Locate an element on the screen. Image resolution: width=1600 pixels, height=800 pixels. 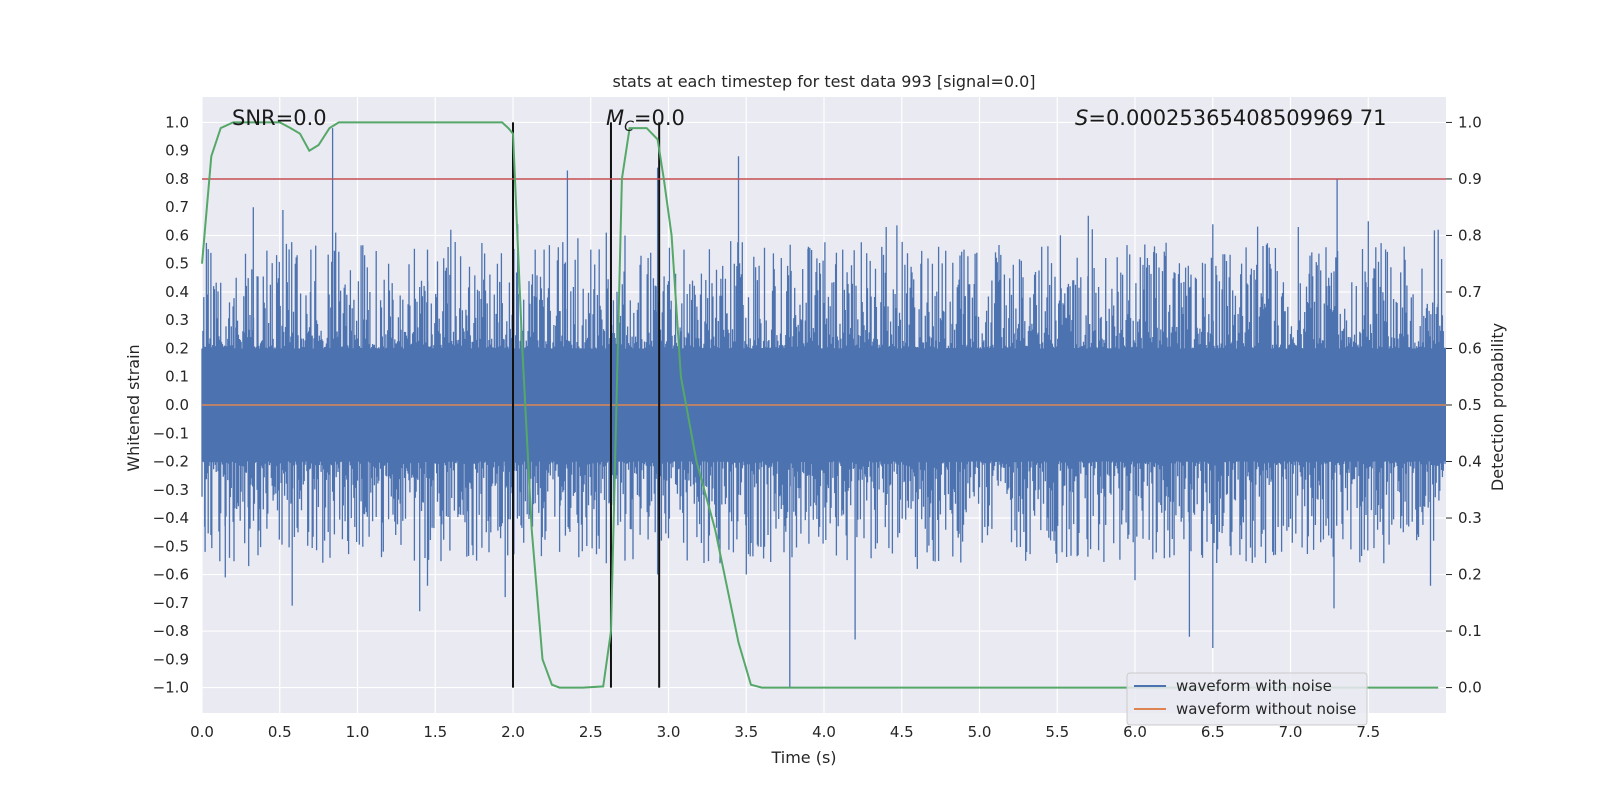
y-right-tick-label: 0.1 is located at coordinates (1470, 631).